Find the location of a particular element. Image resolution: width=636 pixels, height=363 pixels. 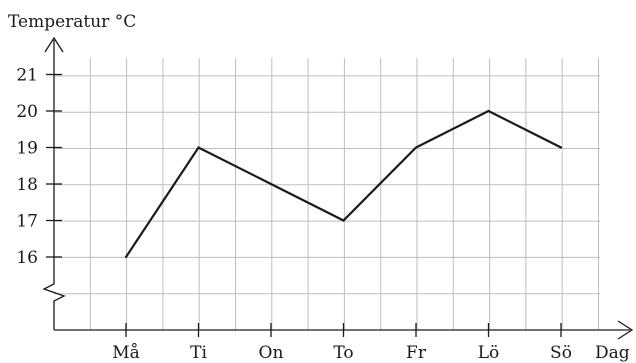

y-tick-label-4: 20 is located at coordinates (27, 112).